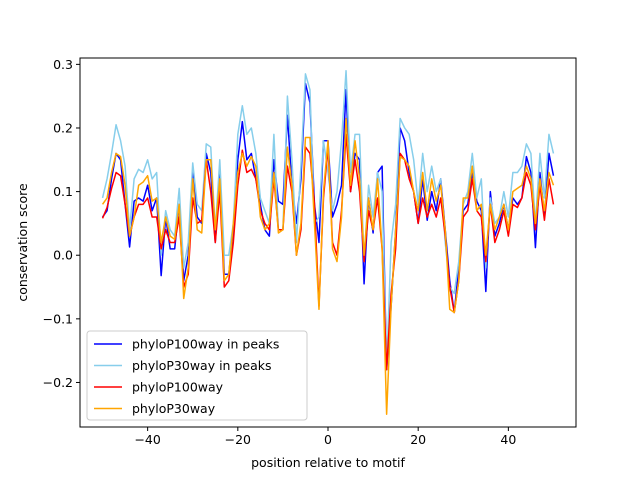 This screenshot has width=640, height=480. Describe the element at coordinates (205, 344) in the screenshot. I see `legend-label: phyloP100way in peaks` at that location.